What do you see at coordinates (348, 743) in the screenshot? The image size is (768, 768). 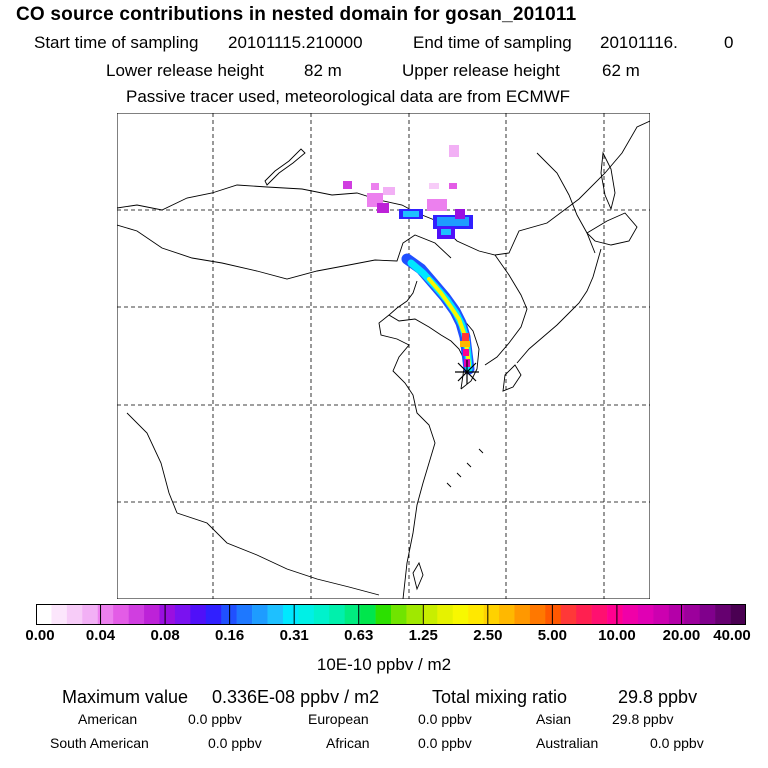 I see `region-name: African` at bounding box center [348, 743].